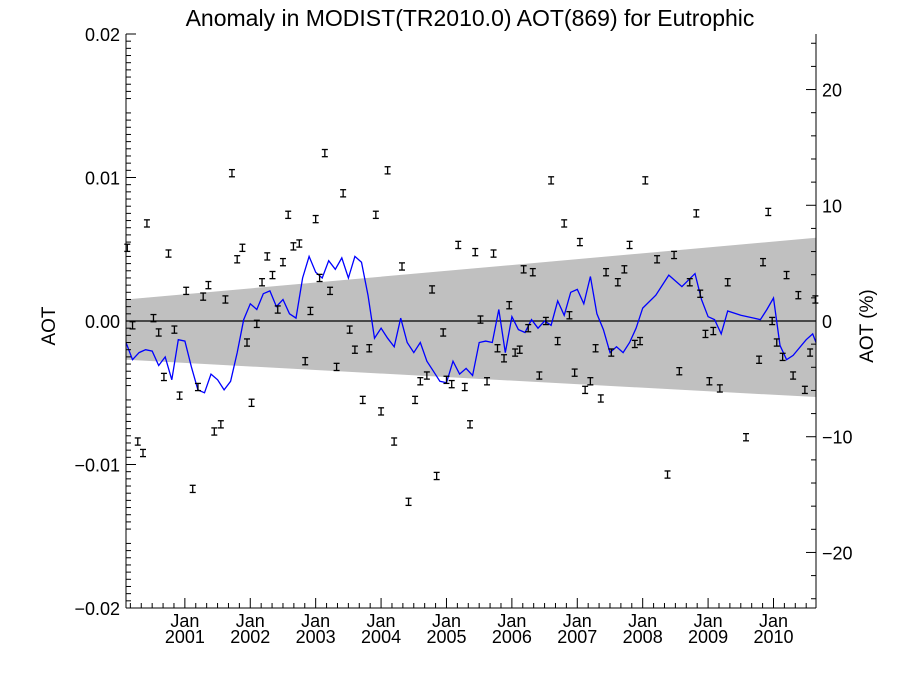  I want to click on x-tick-label-year: 2002, so click(250, 637).